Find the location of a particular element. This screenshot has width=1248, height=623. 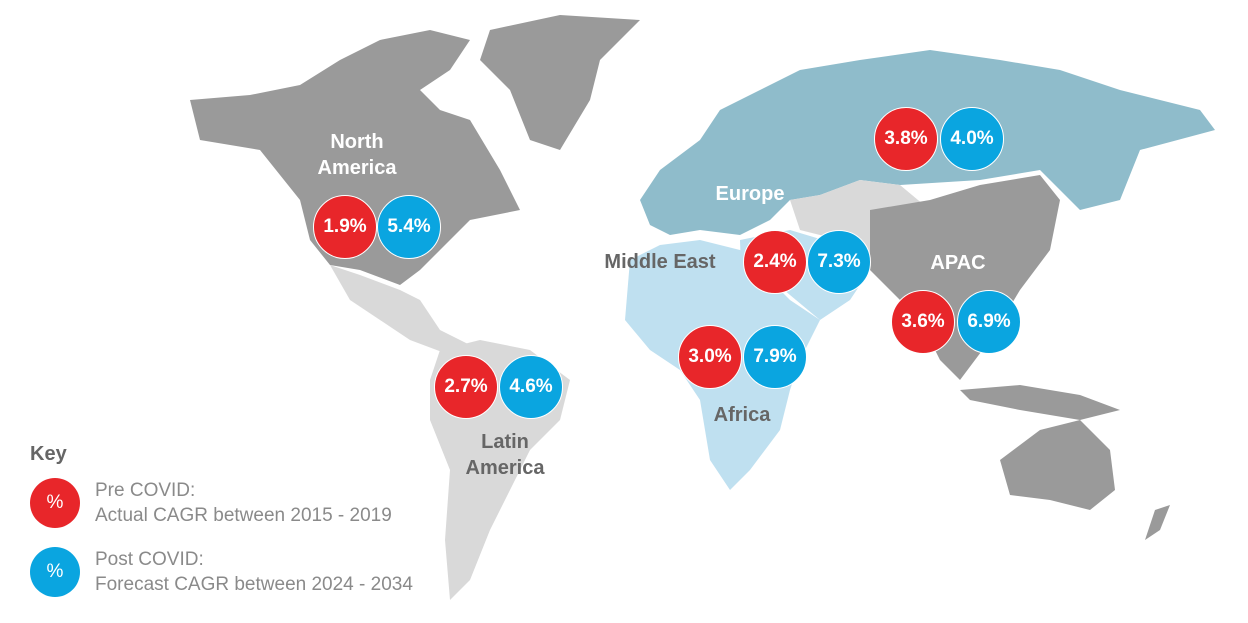

pre-covid-bubble-middle-east: 2.4% is located at coordinates (775, 262).